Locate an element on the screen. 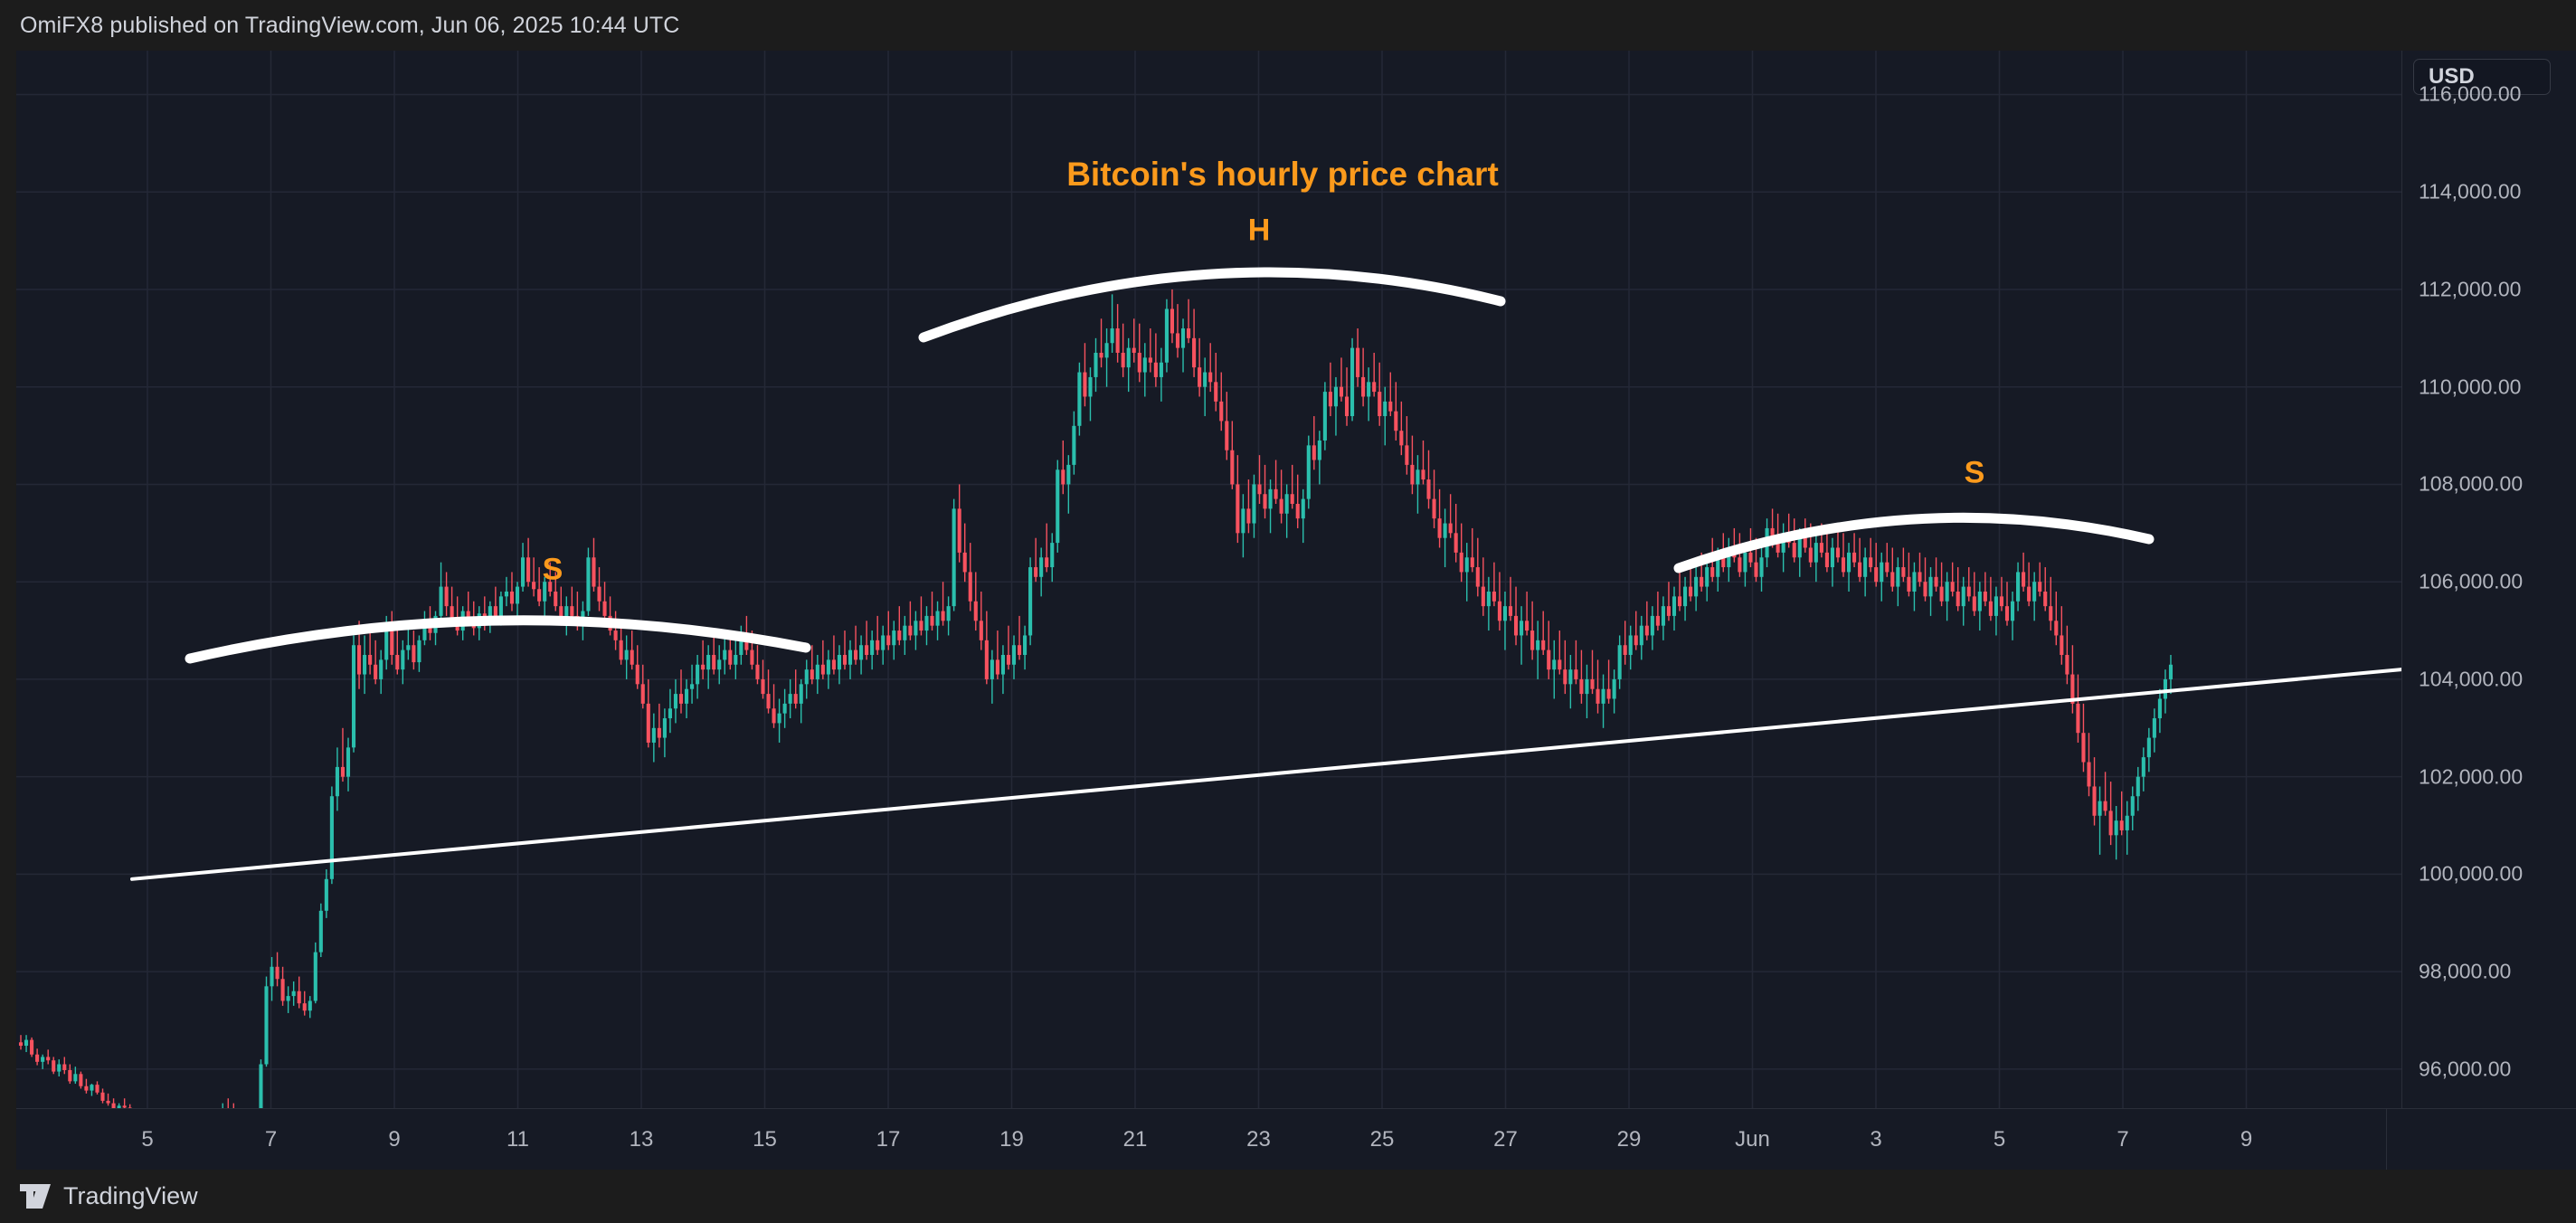  currency-badge: USD is located at coordinates (2482, 77).